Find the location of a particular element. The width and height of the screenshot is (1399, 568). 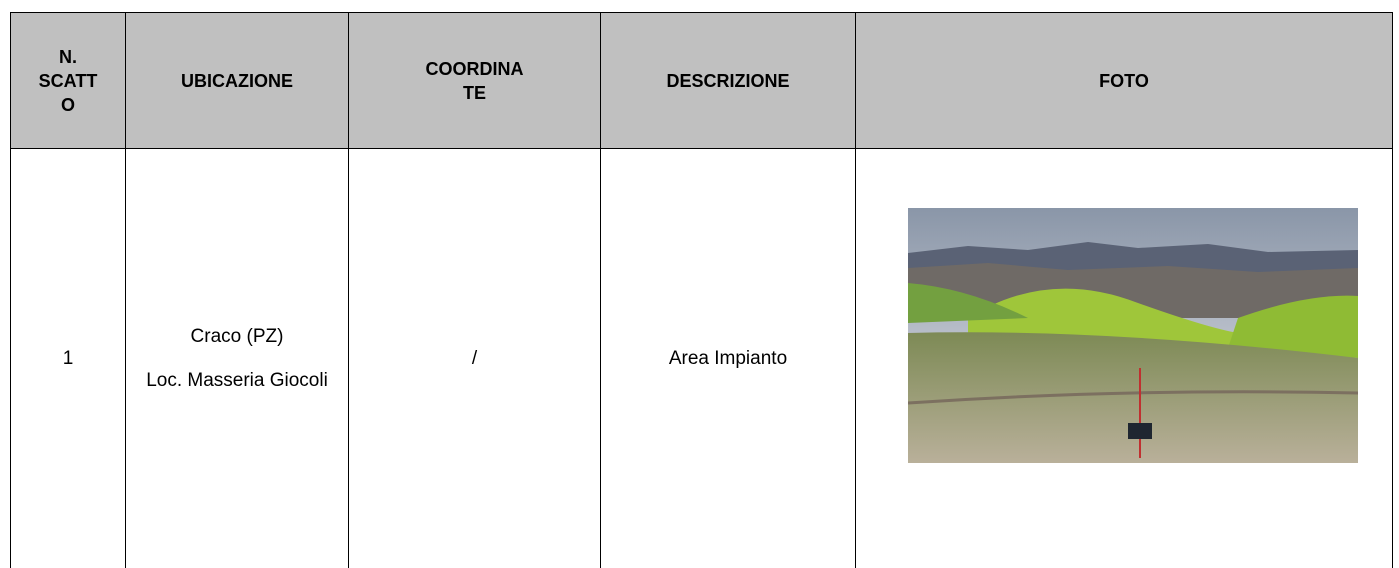

cell-text: COORDINA is located at coordinates (474, 68).